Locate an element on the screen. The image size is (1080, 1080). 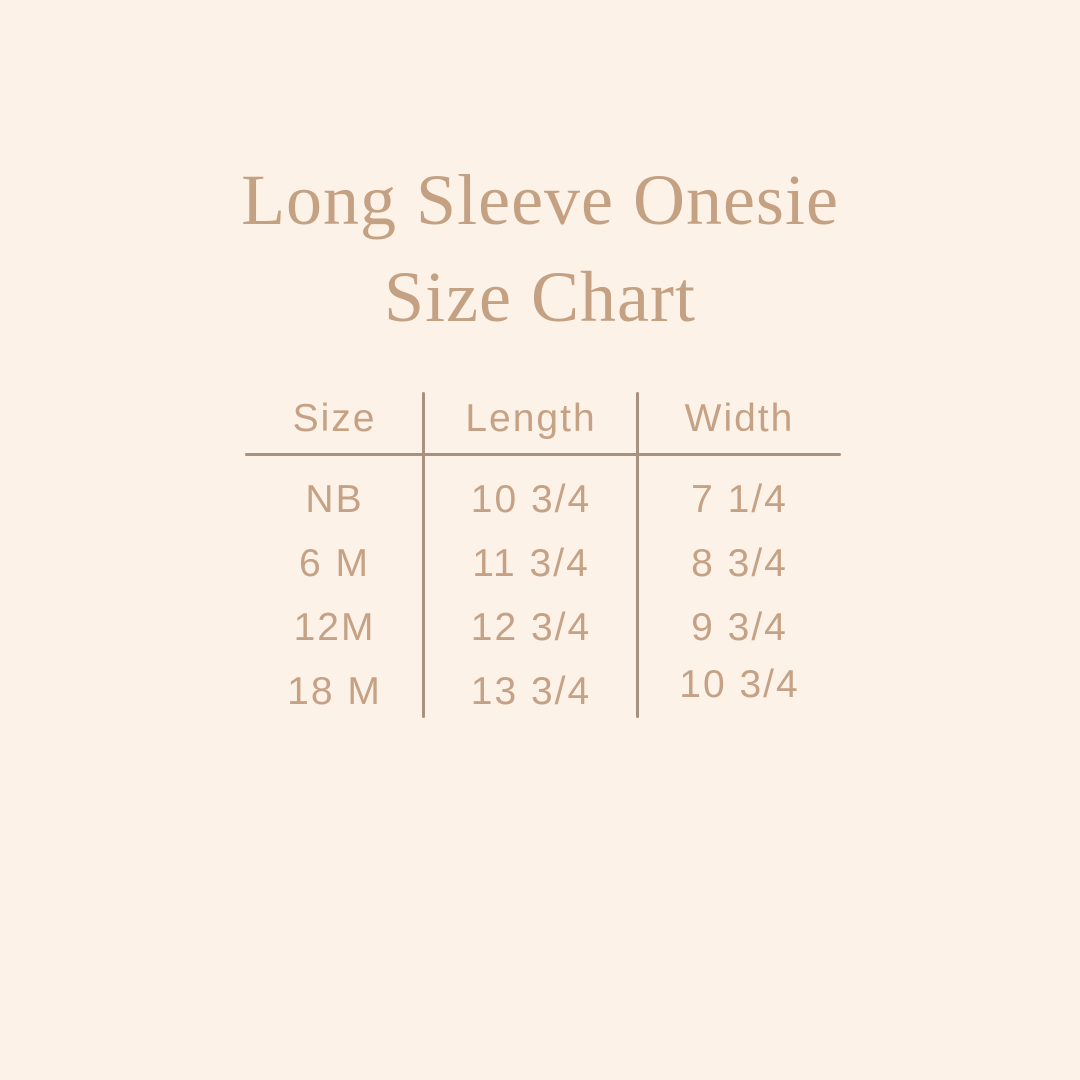
cell-width: 10 3/4 is located at coordinates (739, 684).